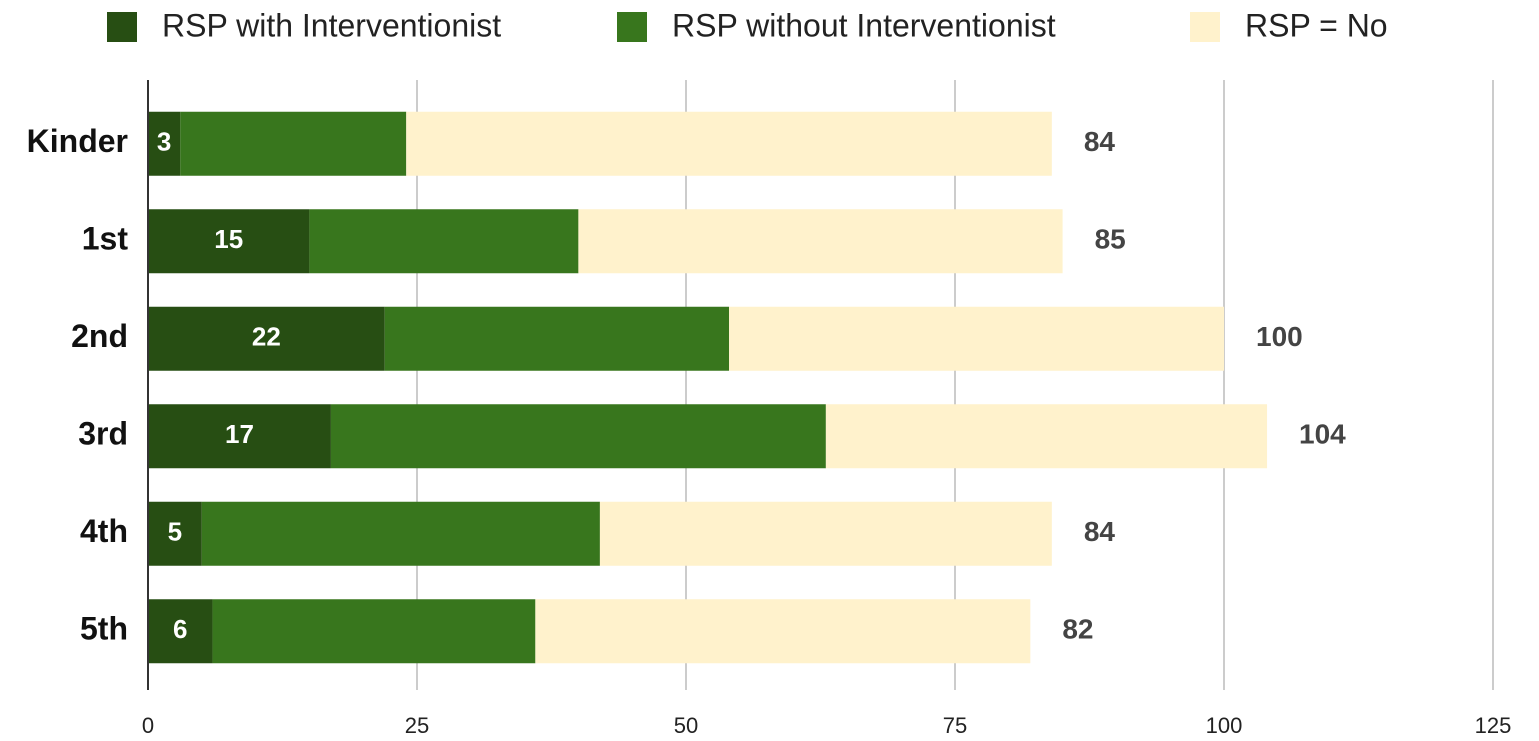 The height and width of the screenshot is (741, 1539). What do you see at coordinates (1322, 434) in the screenshot?
I see `total-label: 104` at bounding box center [1322, 434].